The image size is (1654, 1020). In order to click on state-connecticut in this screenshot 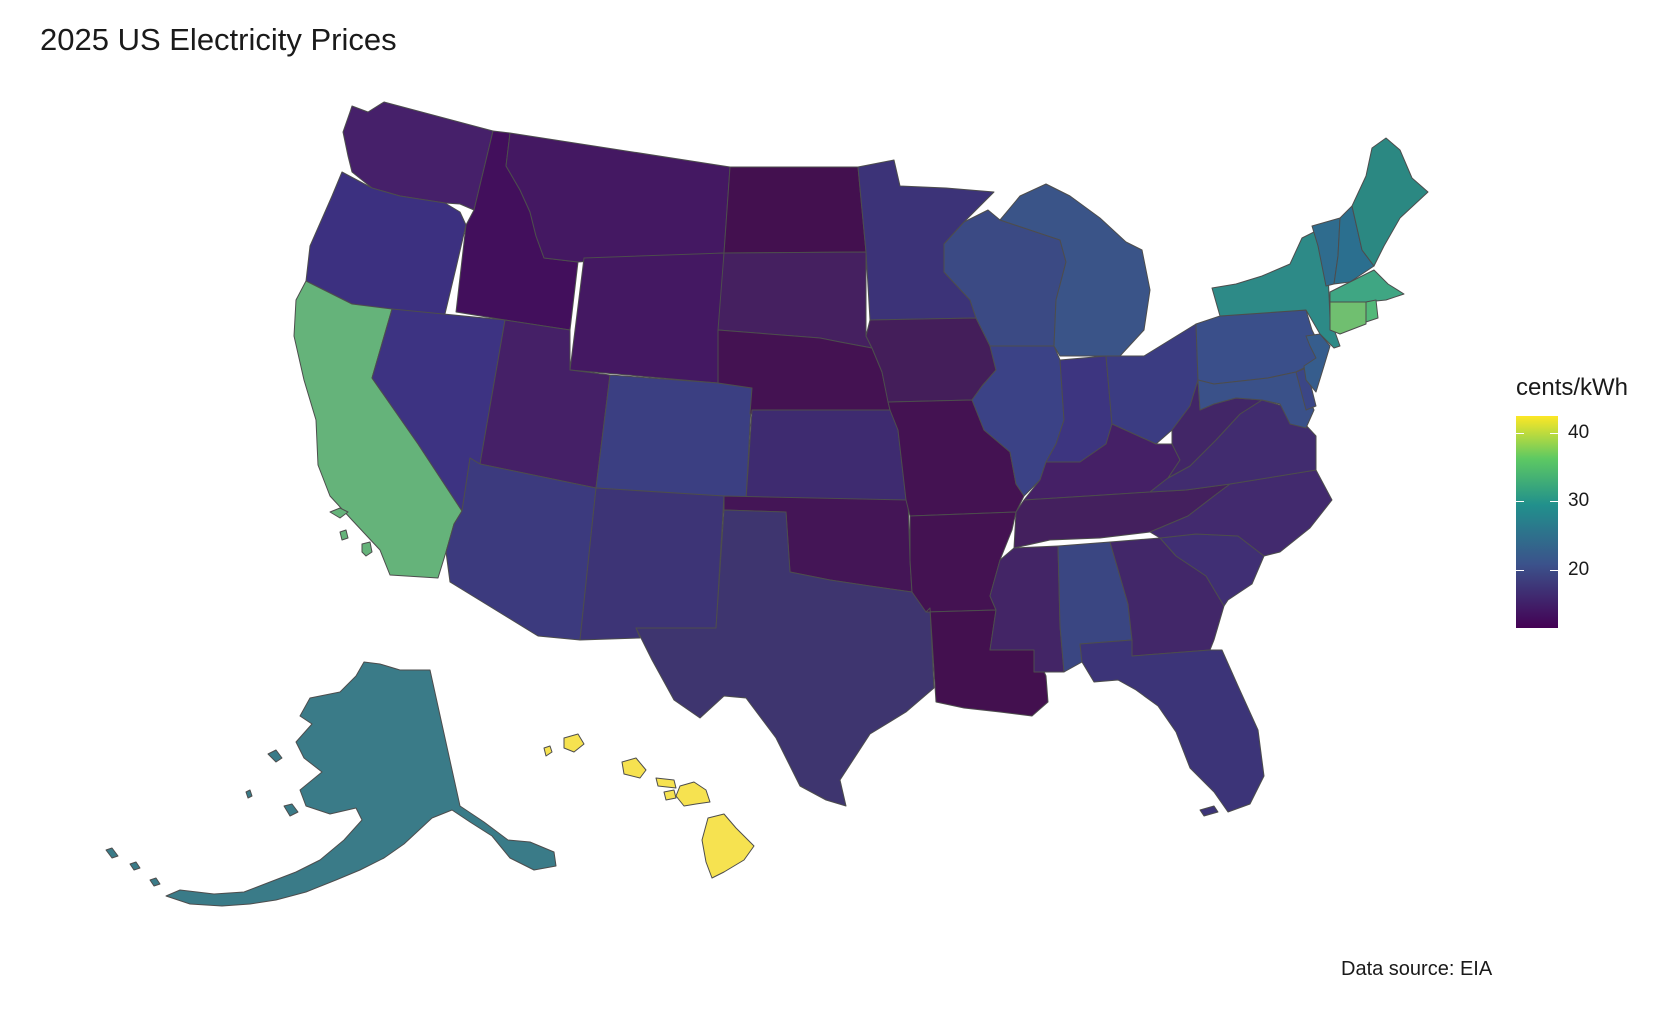, I will do `click(1348, 318)`.